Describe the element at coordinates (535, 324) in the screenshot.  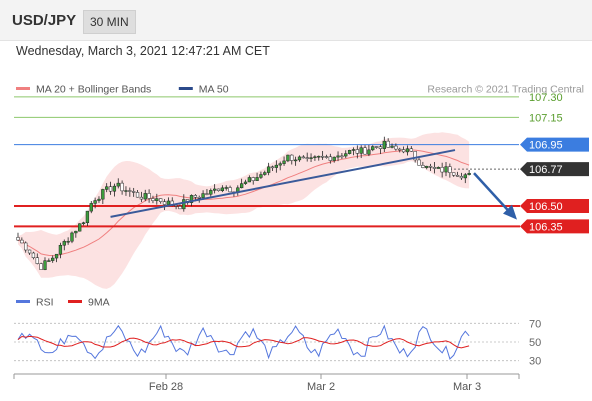
I see `rsi-level-label-0: 70` at that location.